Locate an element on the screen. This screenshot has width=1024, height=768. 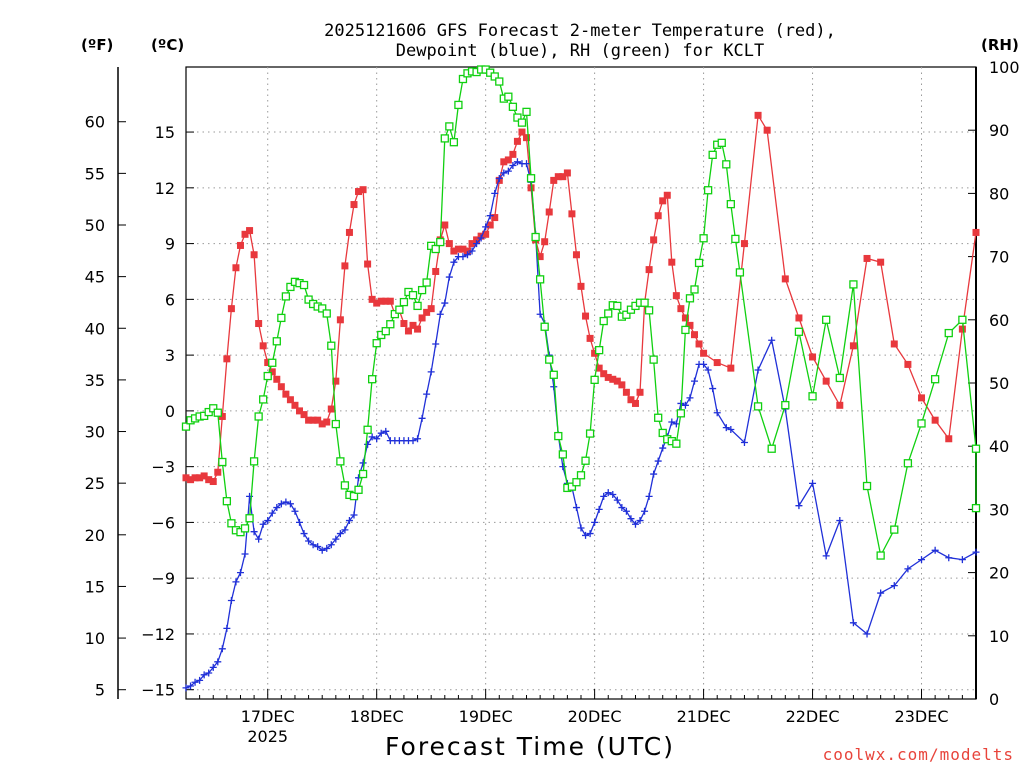
fahrenheit-tick-label: 20 is located at coordinates (95, 535).